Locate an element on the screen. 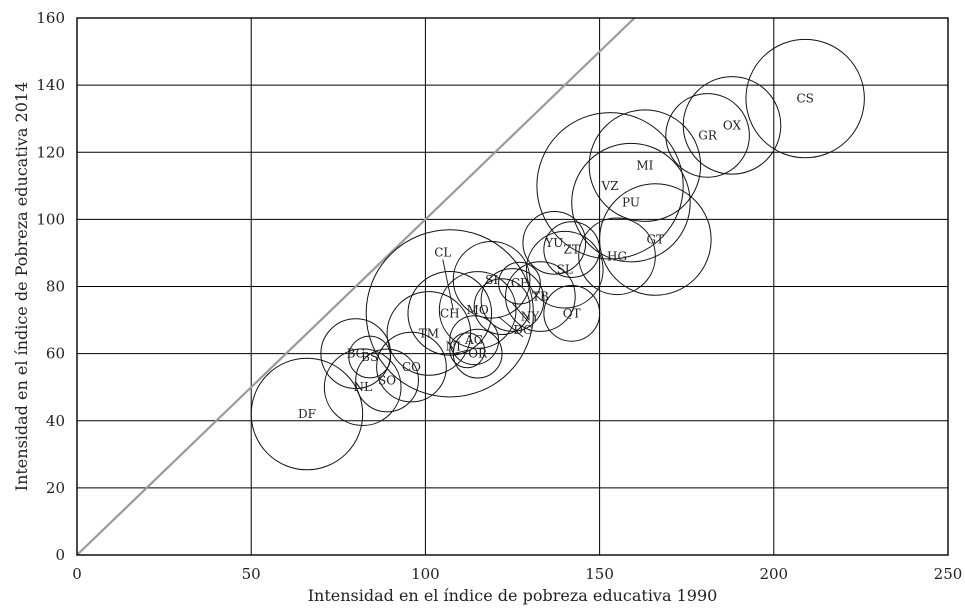 This screenshot has width=965, height=608. callout-label: DG is located at coordinates (522, 330).